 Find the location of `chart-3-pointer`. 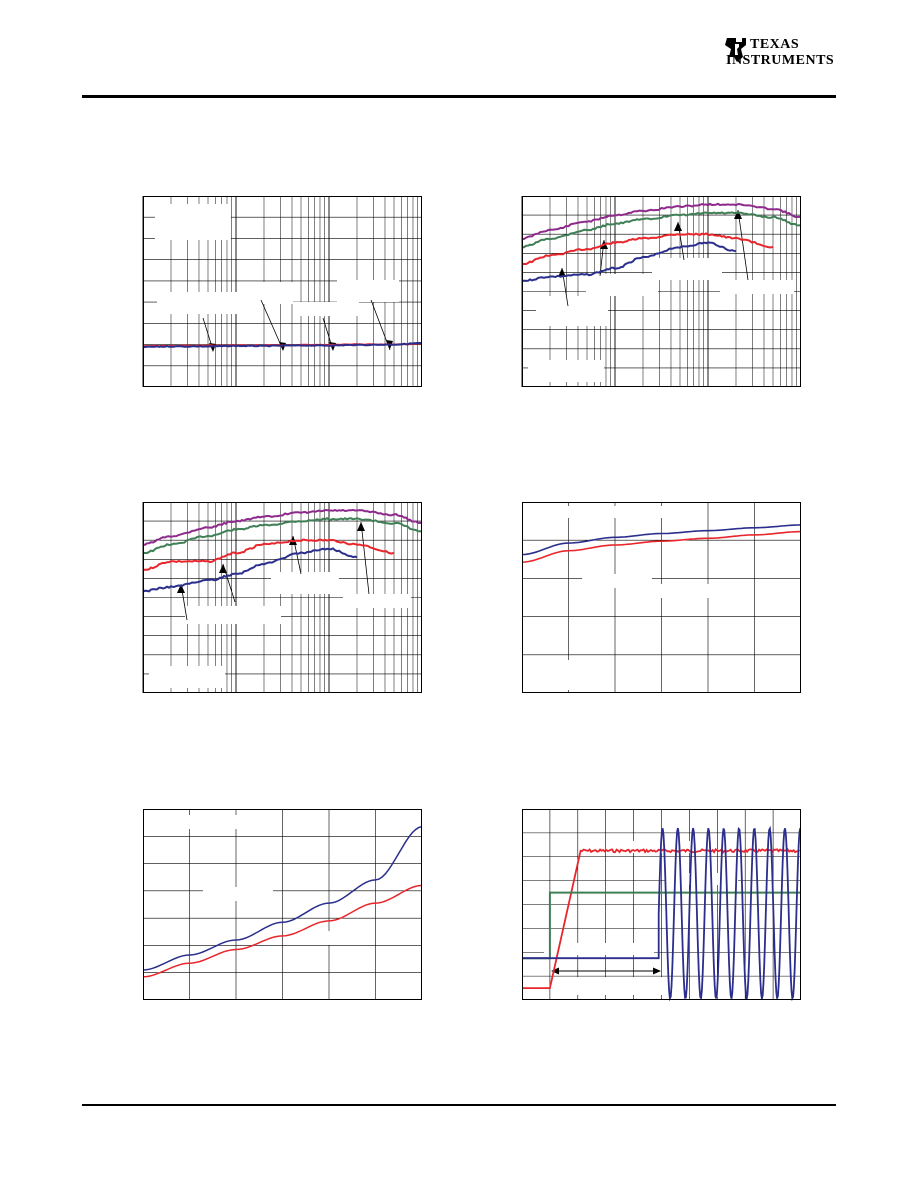

chart-3-pointer is located at coordinates (365, 558).